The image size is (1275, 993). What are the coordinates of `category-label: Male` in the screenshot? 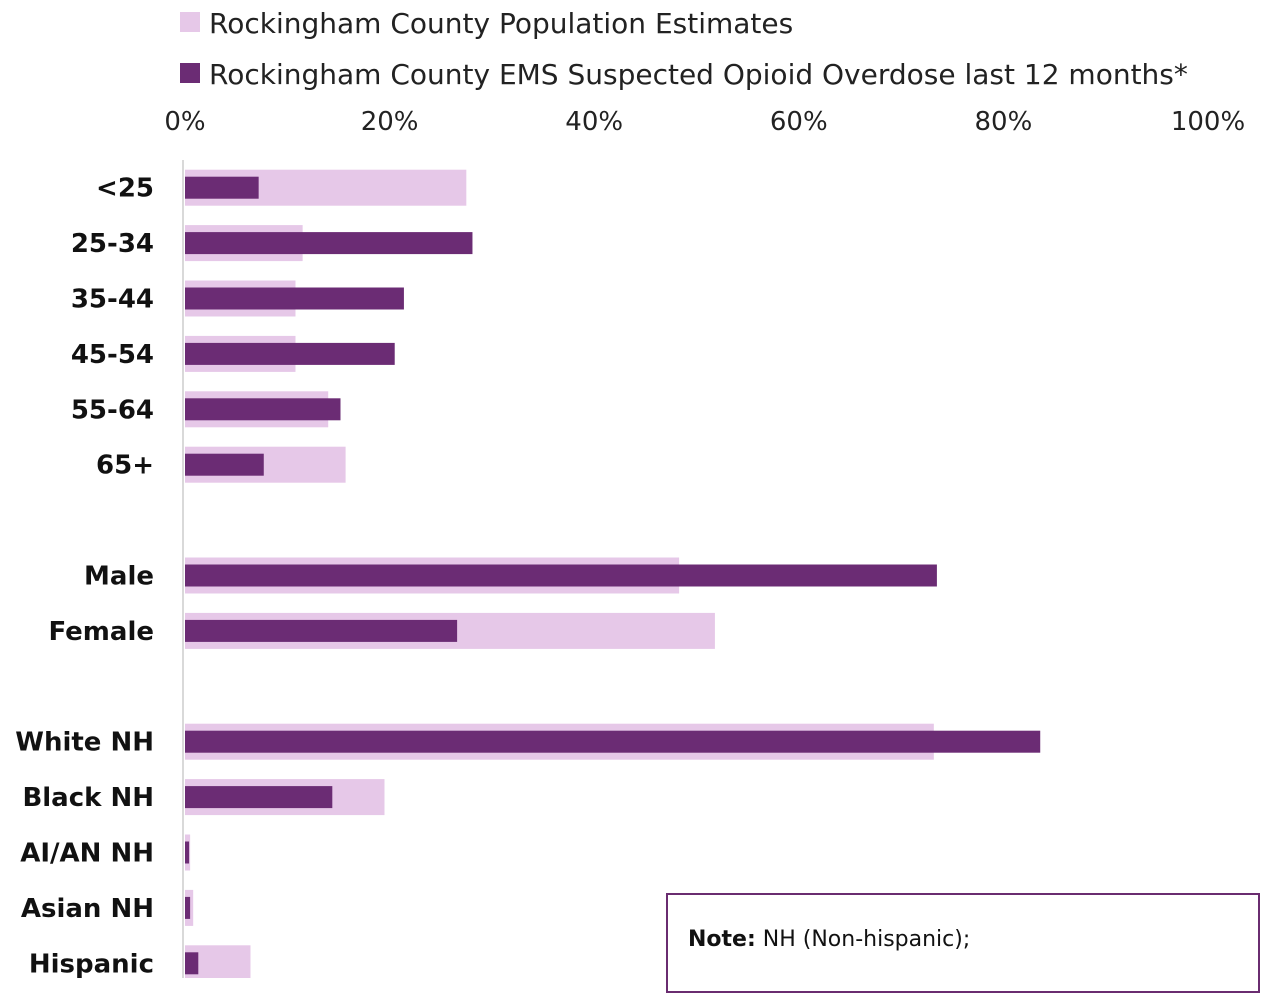 It's located at (119, 577).